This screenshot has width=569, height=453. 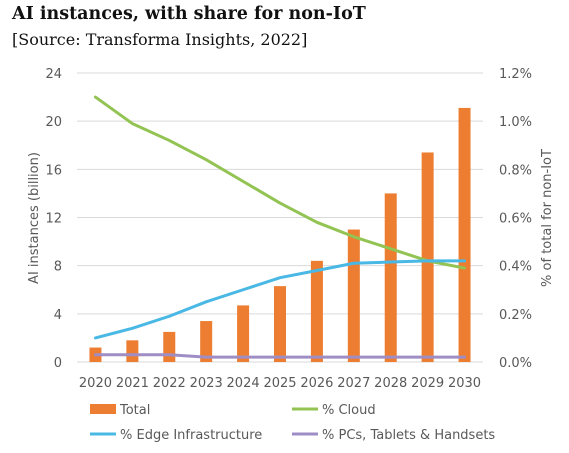 I want to click on y-tick-label: 8, so click(x=58, y=267).